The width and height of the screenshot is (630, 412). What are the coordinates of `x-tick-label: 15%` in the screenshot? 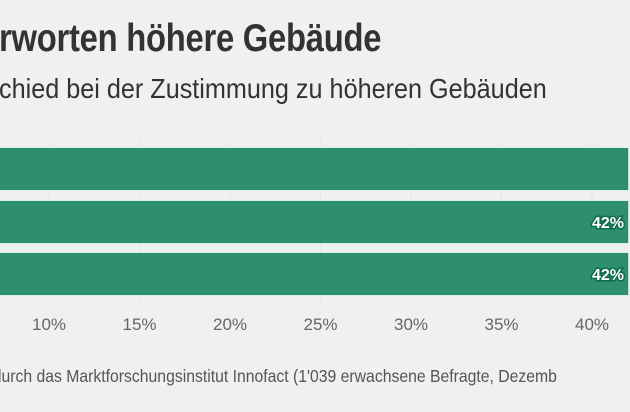 It's located at (139, 324).